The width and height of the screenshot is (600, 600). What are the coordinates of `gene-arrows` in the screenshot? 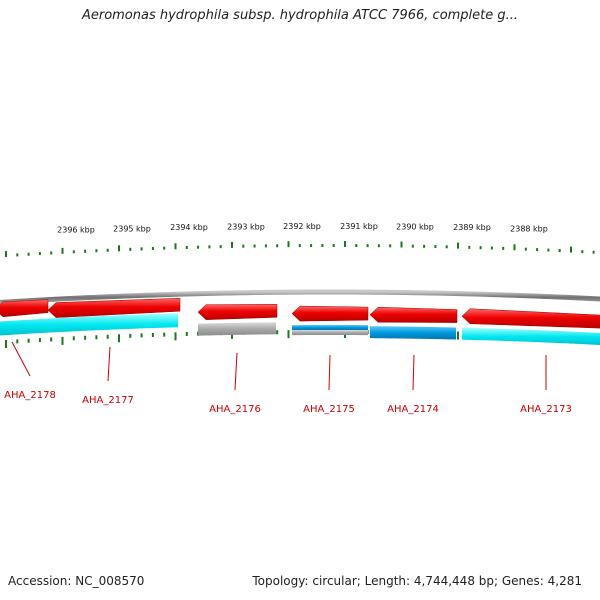 It's located at (300, 313).